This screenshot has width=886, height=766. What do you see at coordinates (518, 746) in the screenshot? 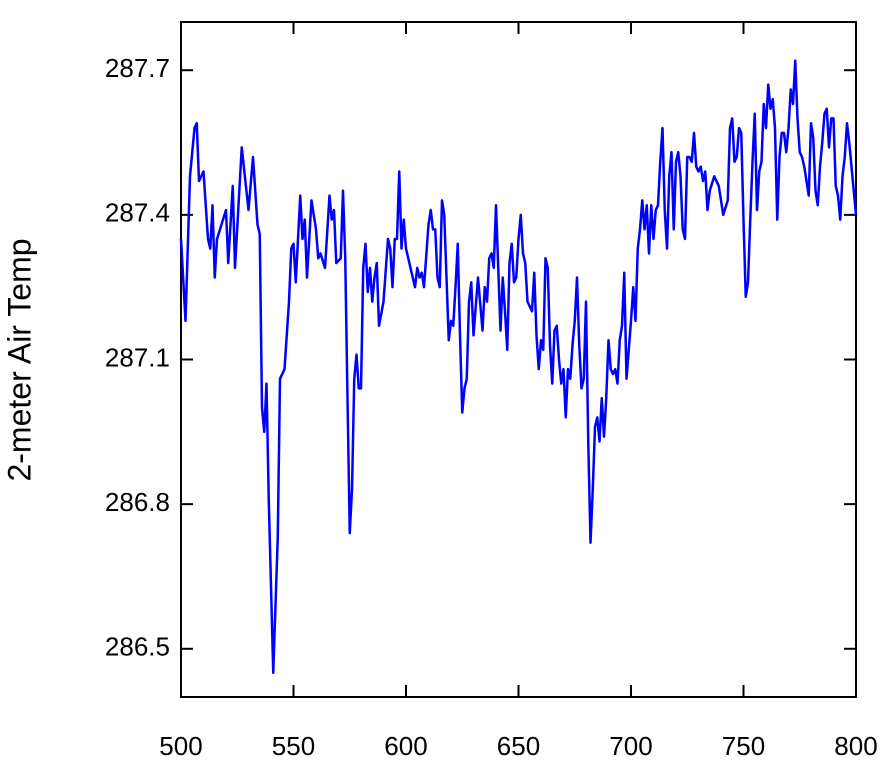
I see `x-tick-label: 650` at bounding box center [518, 746].